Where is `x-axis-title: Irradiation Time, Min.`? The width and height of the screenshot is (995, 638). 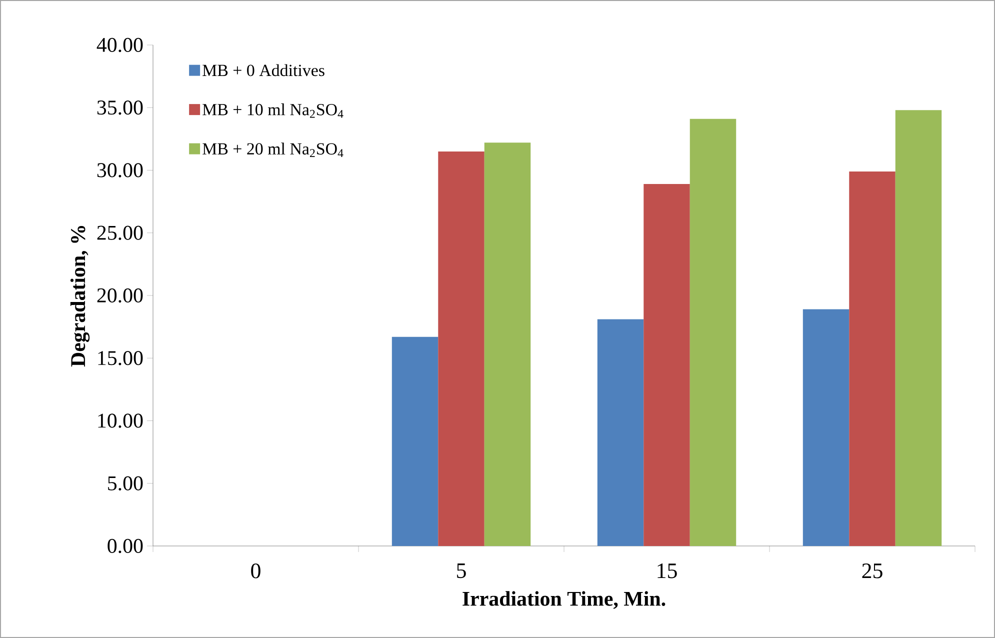 x-axis-title: Irradiation Time, Min. is located at coordinates (564, 600).